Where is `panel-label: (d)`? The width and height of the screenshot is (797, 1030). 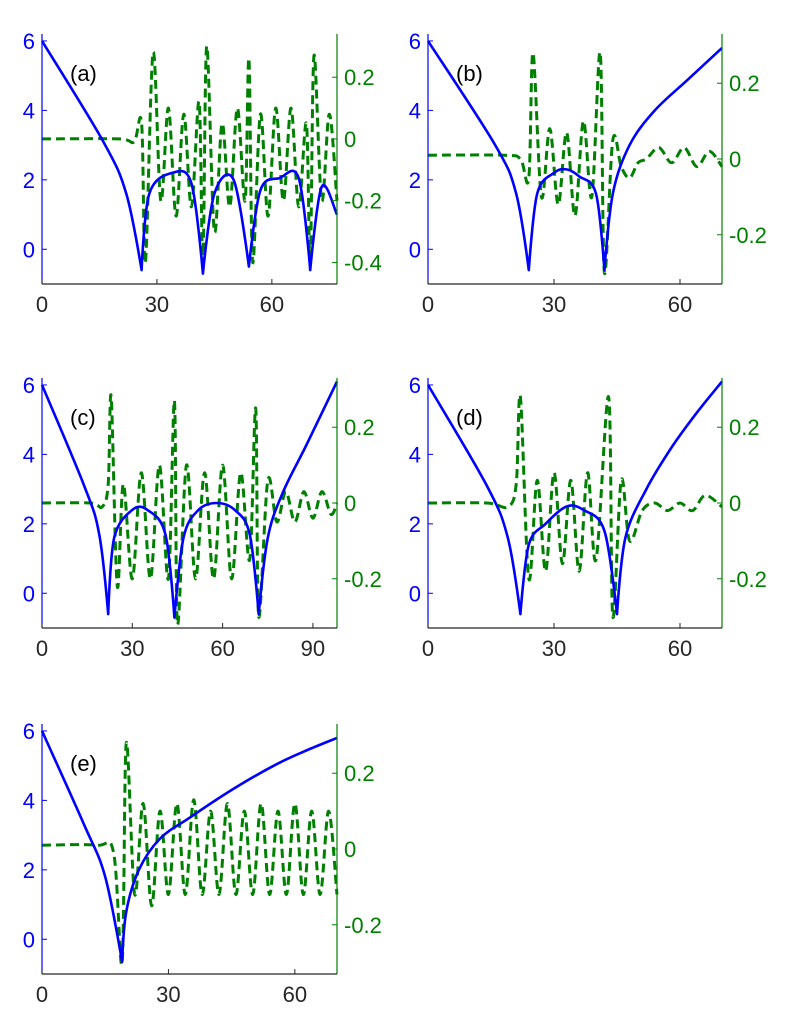
panel-label: (d) is located at coordinates (469, 417).